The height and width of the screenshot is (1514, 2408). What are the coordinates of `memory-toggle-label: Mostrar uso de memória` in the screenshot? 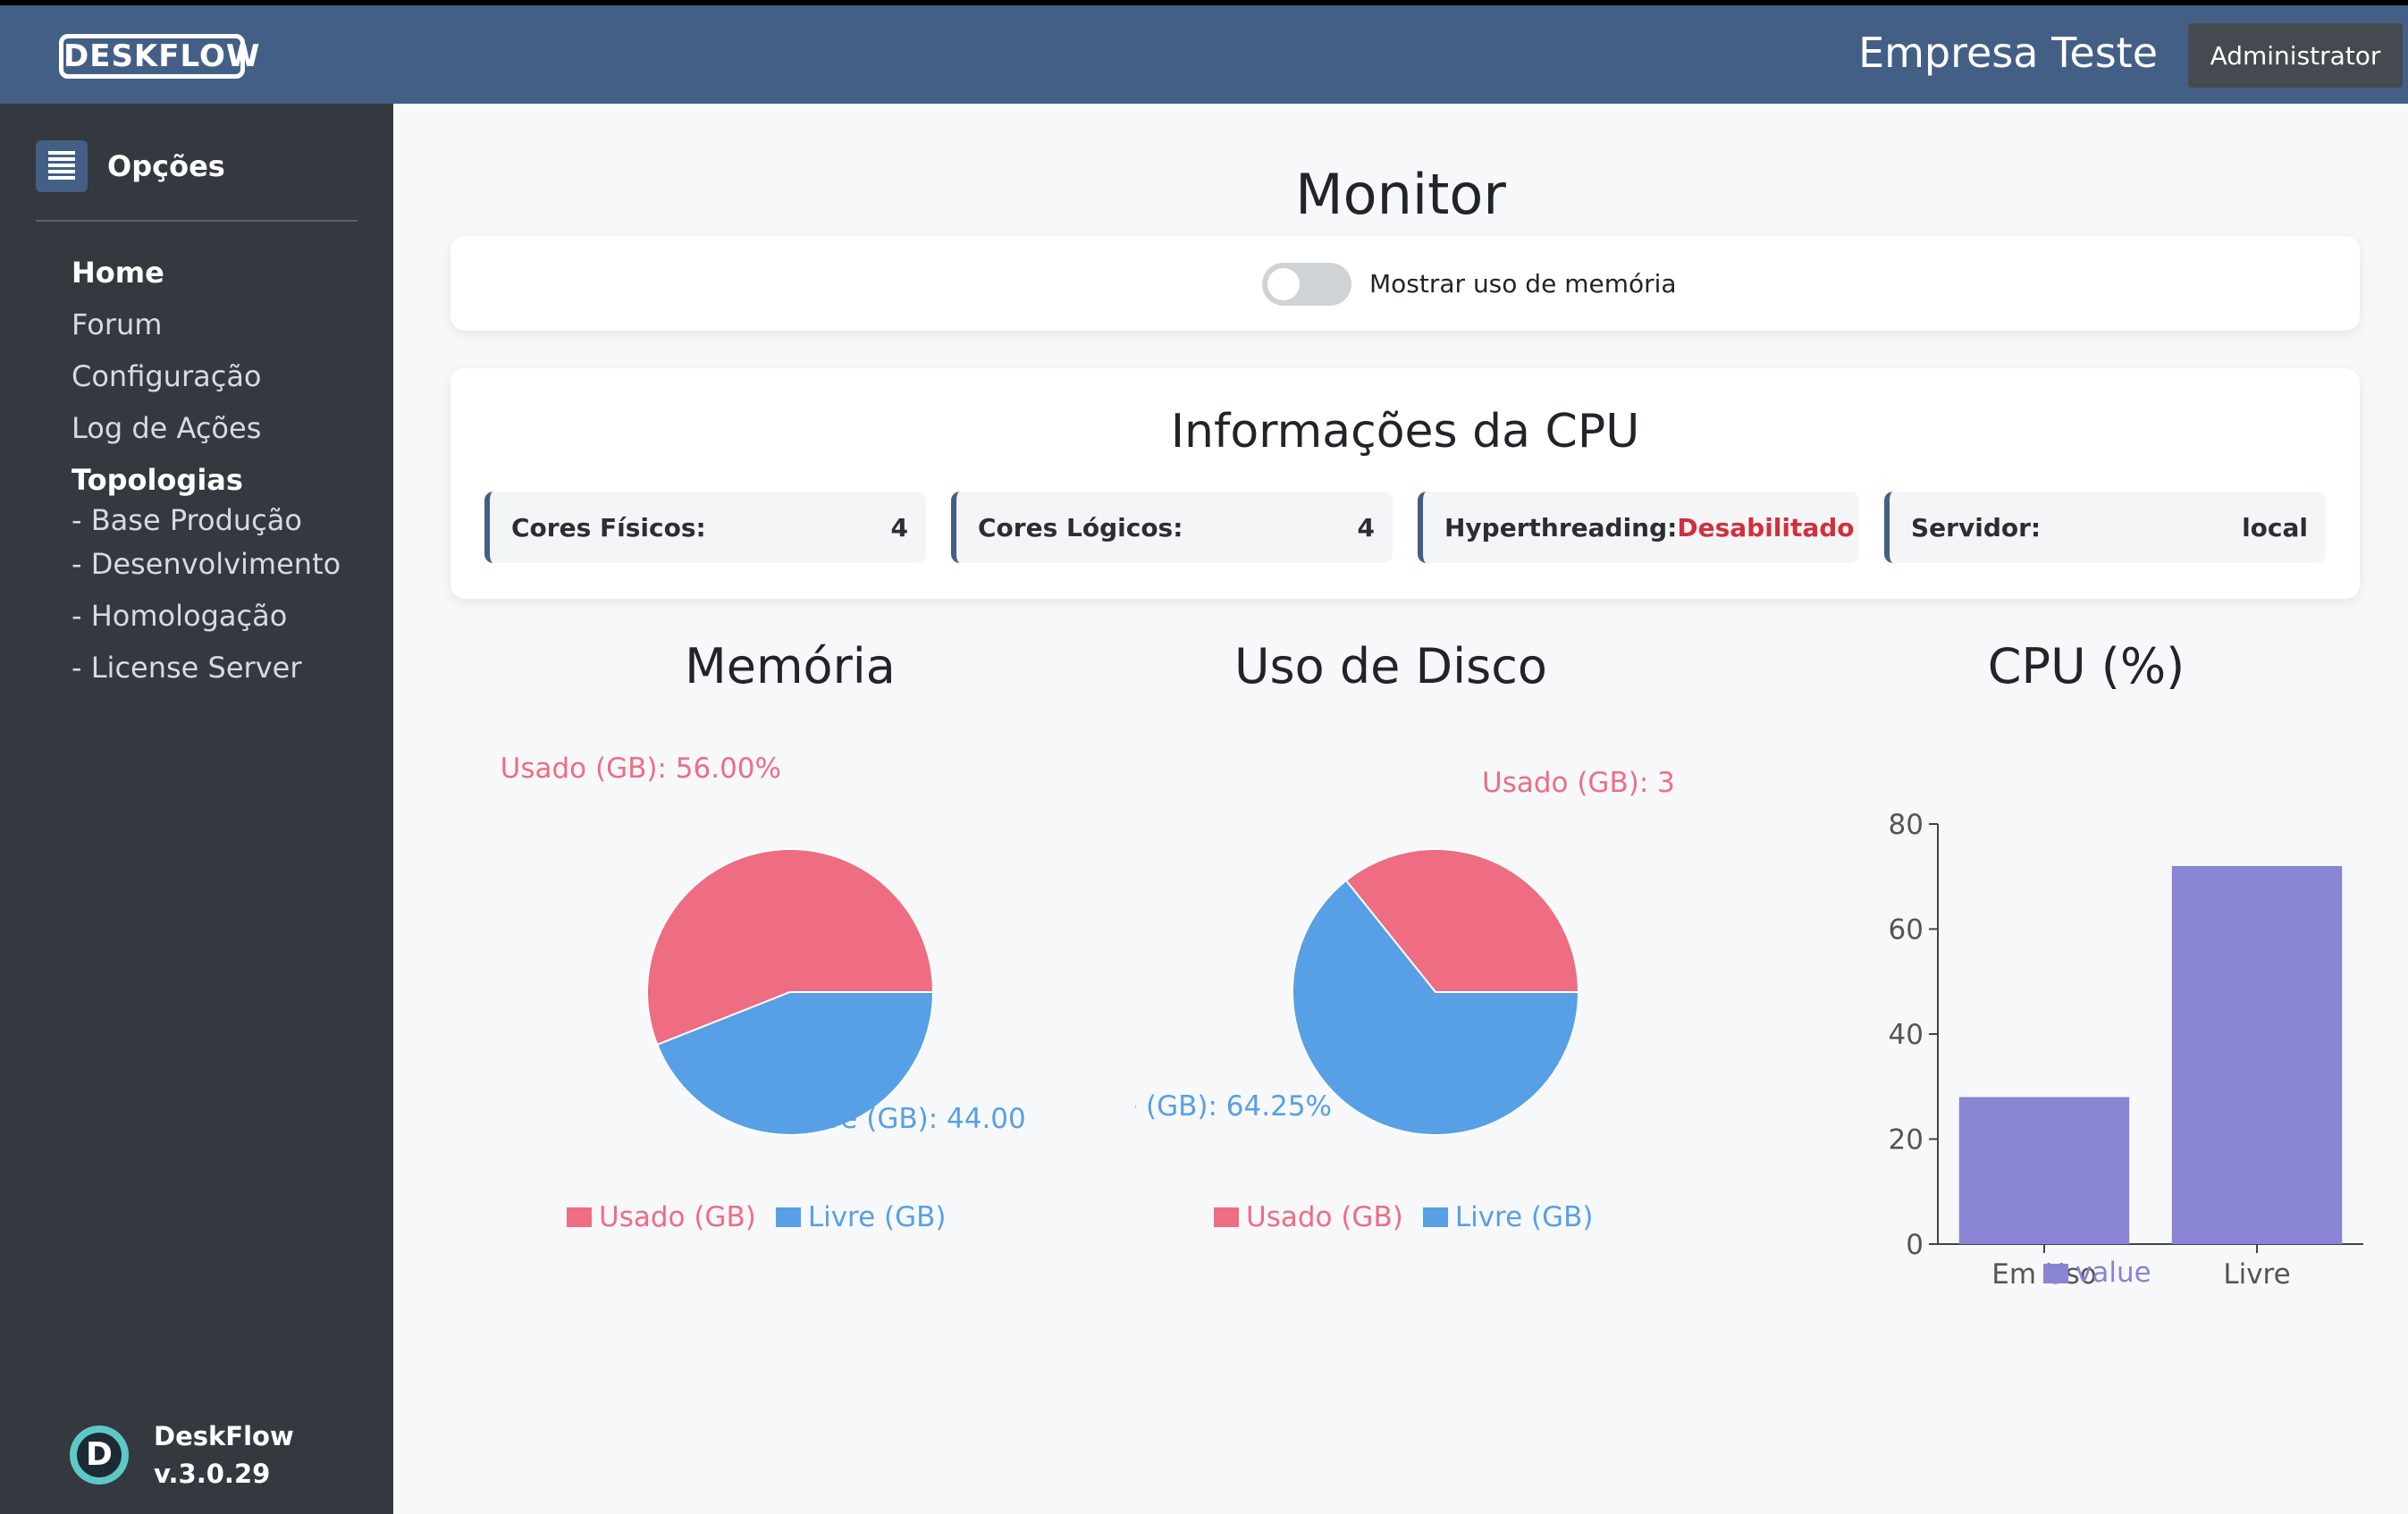 It's located at (1523, 284).